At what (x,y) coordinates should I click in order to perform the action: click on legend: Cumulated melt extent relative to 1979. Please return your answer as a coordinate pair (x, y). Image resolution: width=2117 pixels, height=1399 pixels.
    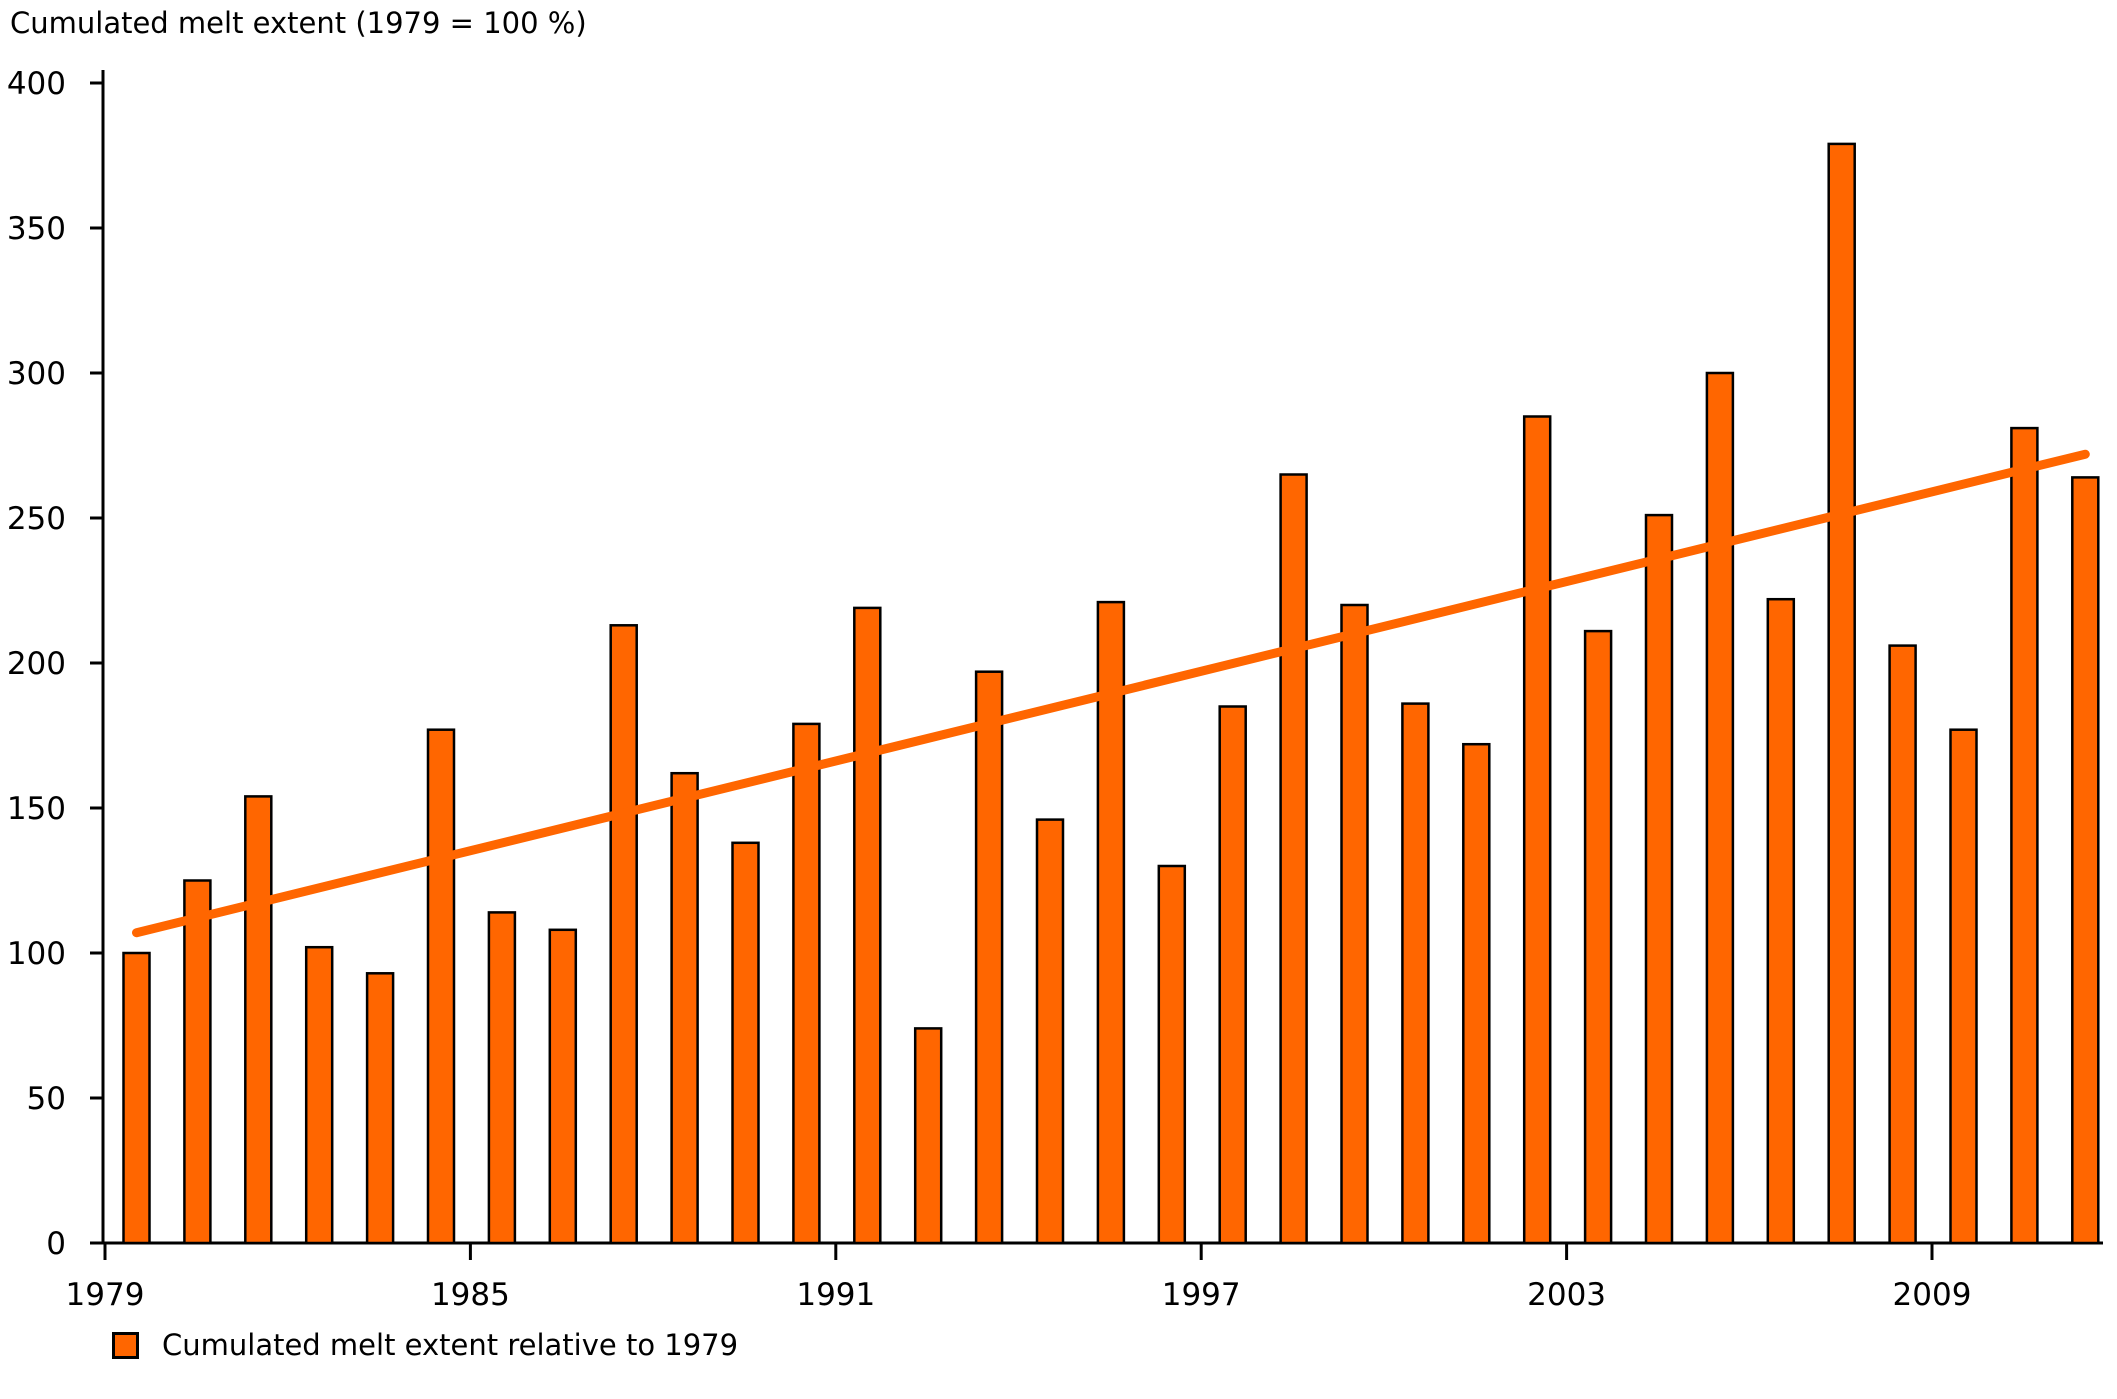
    Looking at the image, I should click on (425, 1345).